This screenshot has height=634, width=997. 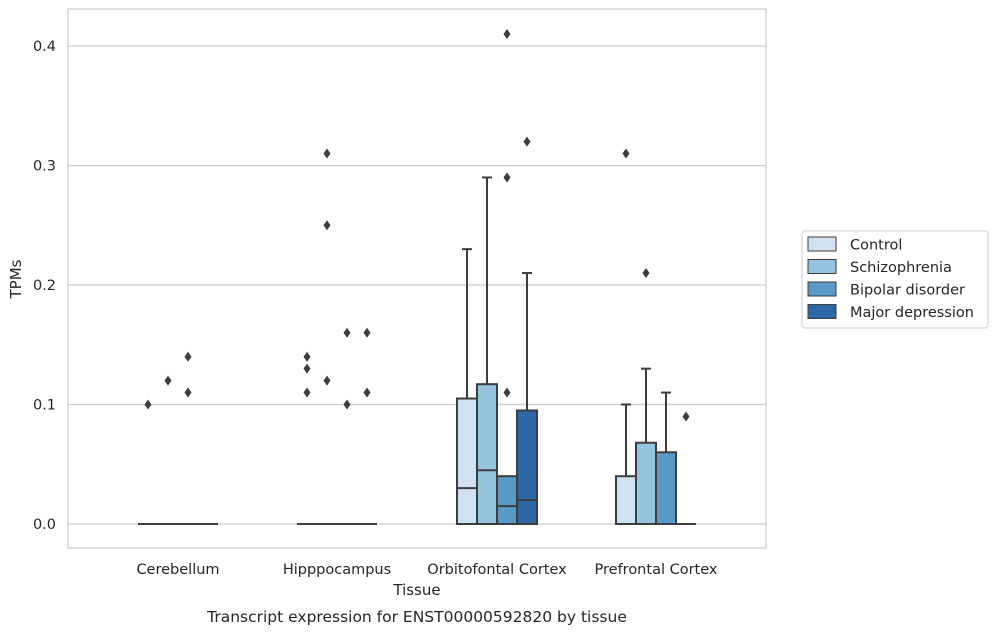 What do you see at coordinates (907, 291) in the screenshot?
I see `legend-label: Bipolar disorder` at bounding box center [907, 291].